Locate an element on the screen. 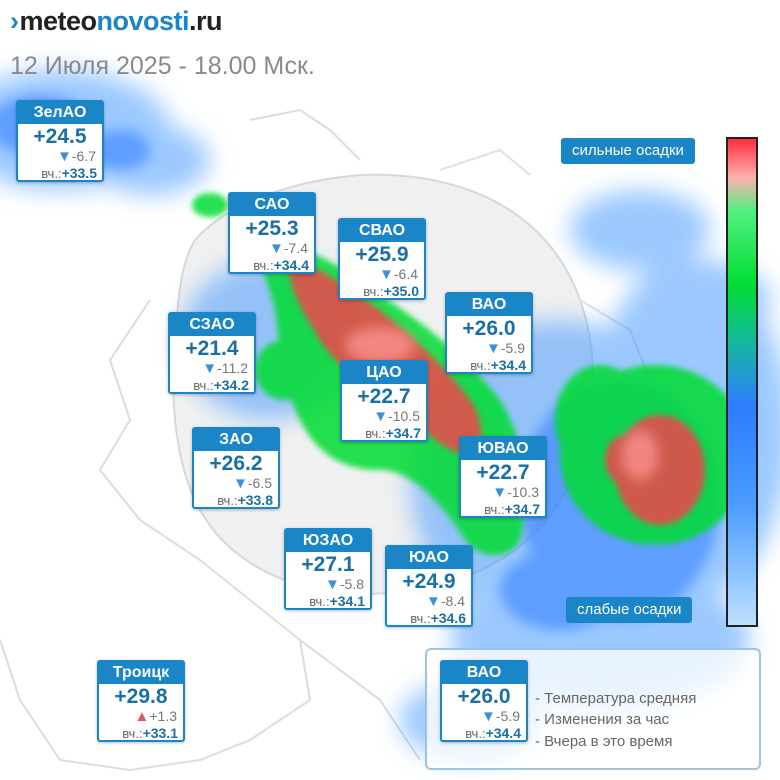  district-card-szao: СЗАО +21.4 ▼-11.2 вч.:+34.2 is located at coordinates (212, 353).